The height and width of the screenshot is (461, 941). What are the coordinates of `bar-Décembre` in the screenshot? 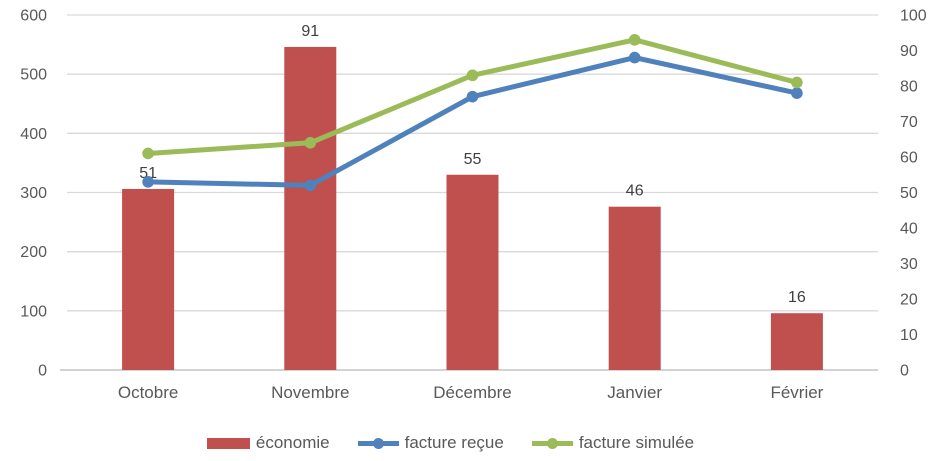 It's located at (472, 272).